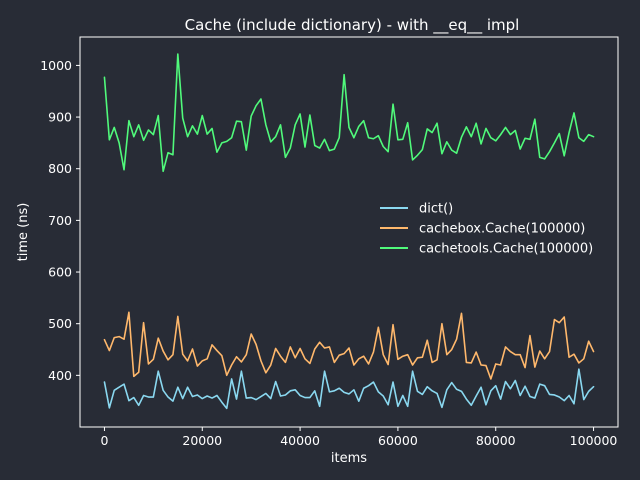 This screenshot has width=640, height=480. I want to click on x-tick-label: 100000, so click(594, 440).